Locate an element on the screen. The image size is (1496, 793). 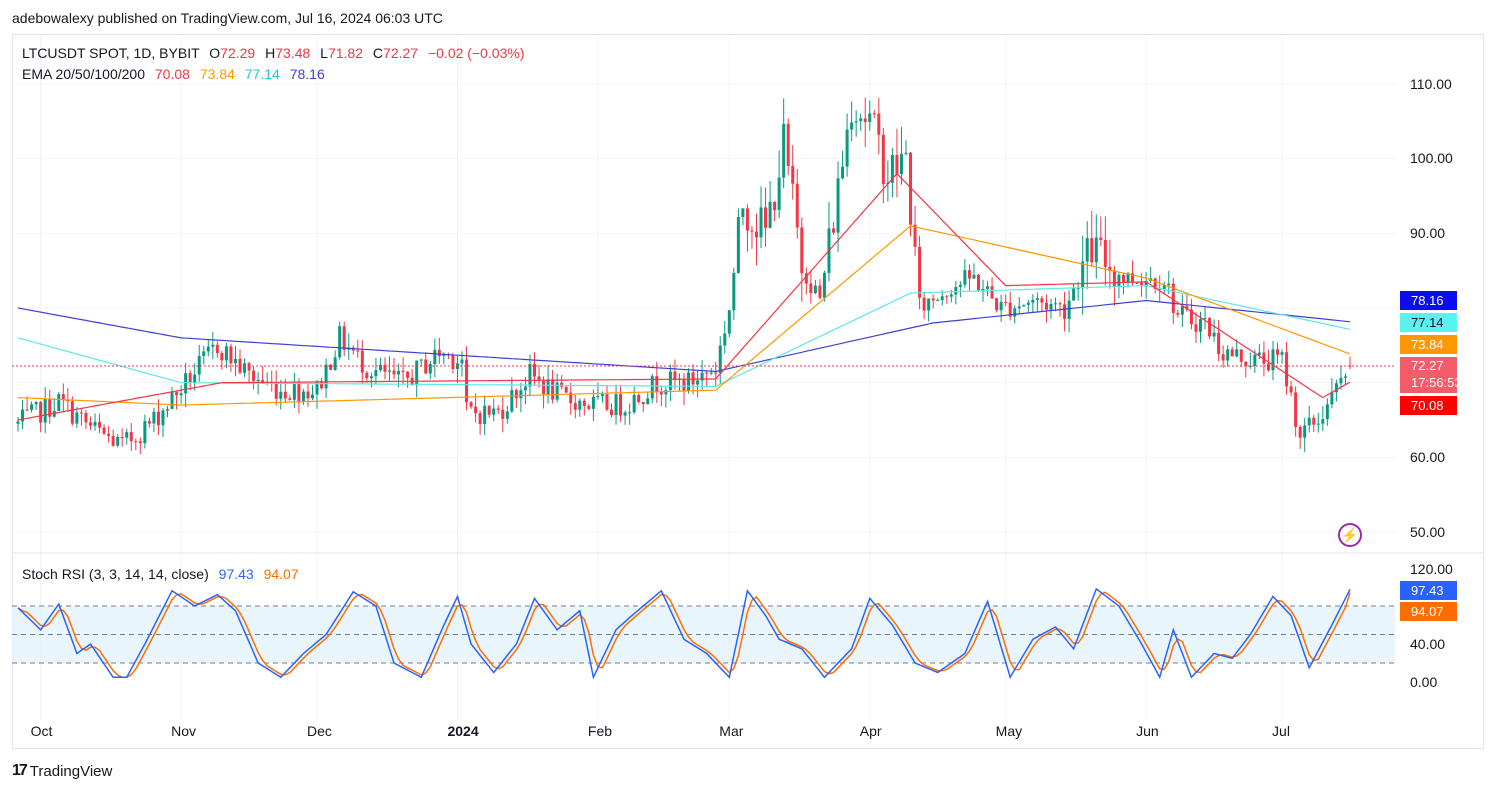
ema100-badge: 77.14 is located at coordinates (1428, 322).